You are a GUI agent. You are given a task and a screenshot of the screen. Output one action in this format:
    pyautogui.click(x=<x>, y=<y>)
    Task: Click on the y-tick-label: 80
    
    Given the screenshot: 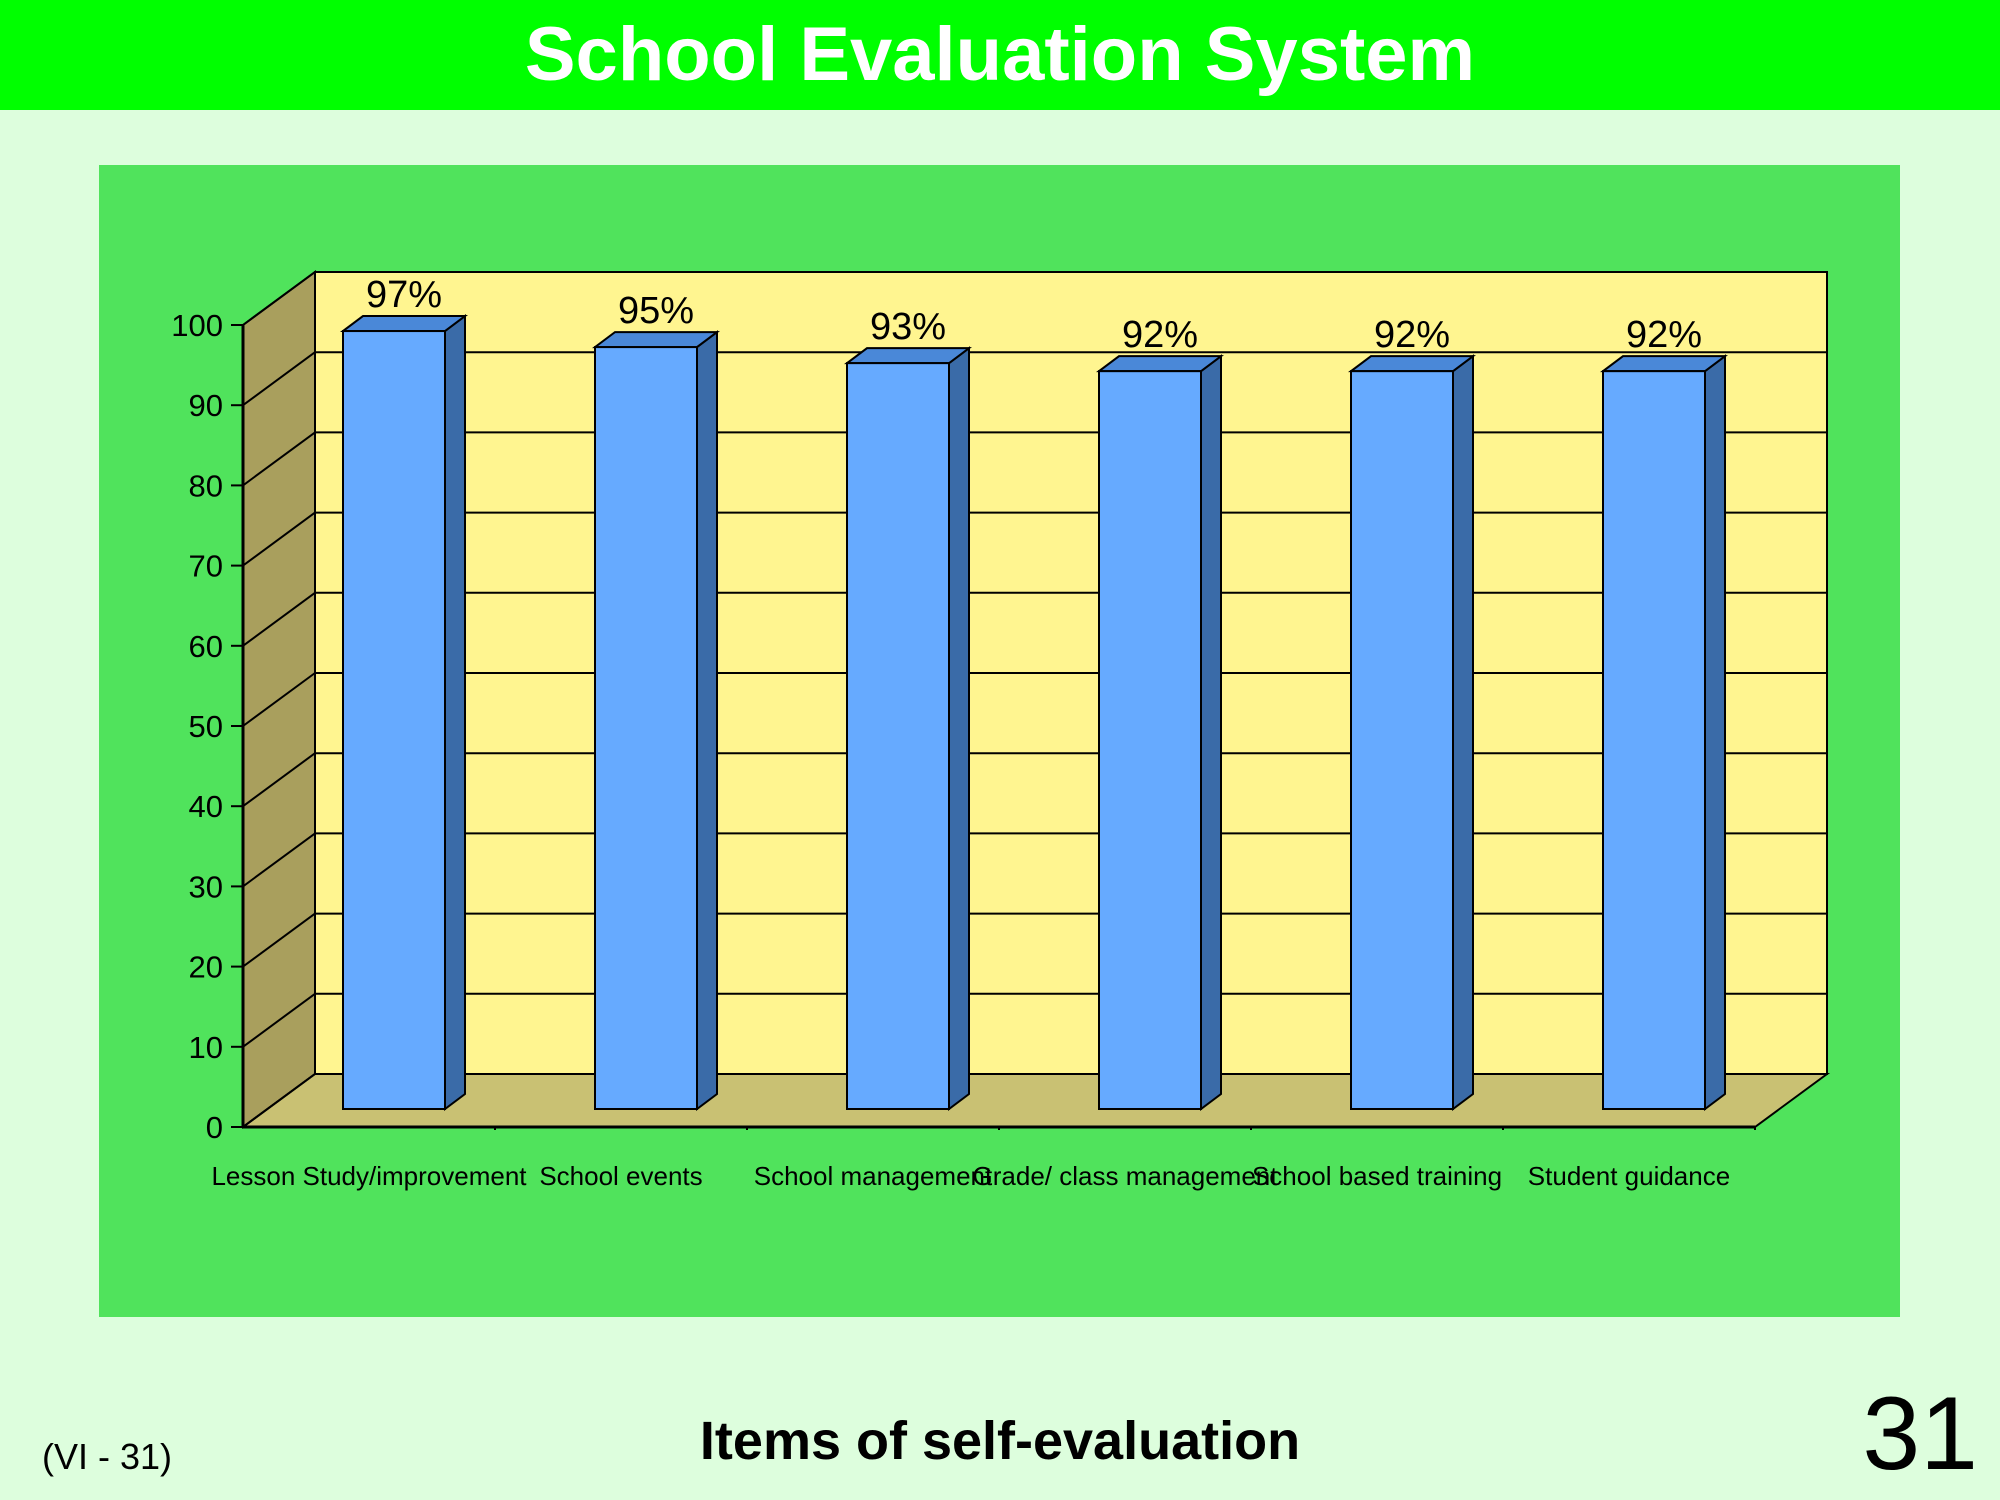 What is the action you would take?
    pyautogui.click(x=206, y=485)
    